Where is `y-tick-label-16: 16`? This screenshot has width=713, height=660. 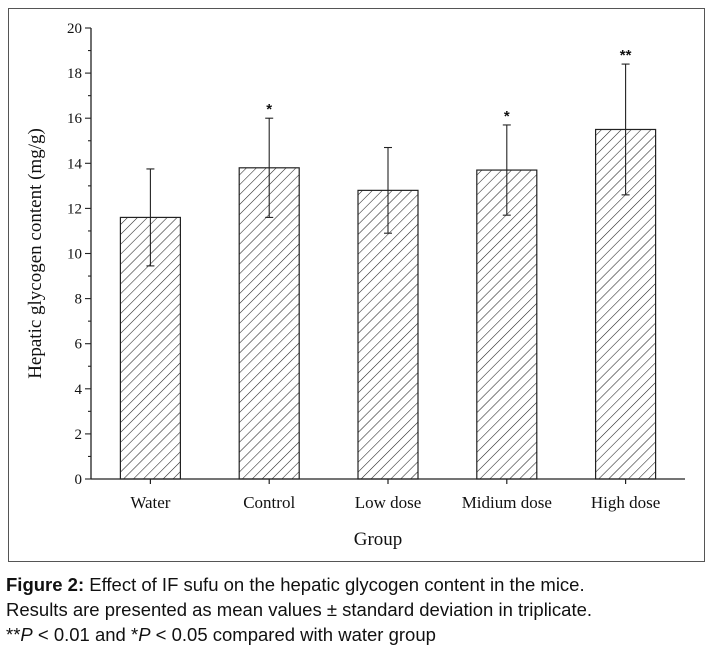 y-tick-label-16: 16 is located at coordinates (75, 119).